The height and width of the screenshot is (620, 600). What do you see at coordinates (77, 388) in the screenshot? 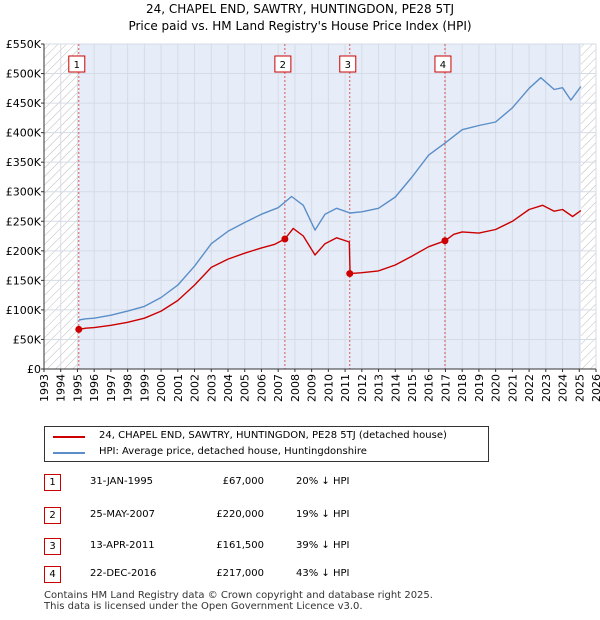
I see `x-tick-label: 1995` at bounding box center [77, 388].